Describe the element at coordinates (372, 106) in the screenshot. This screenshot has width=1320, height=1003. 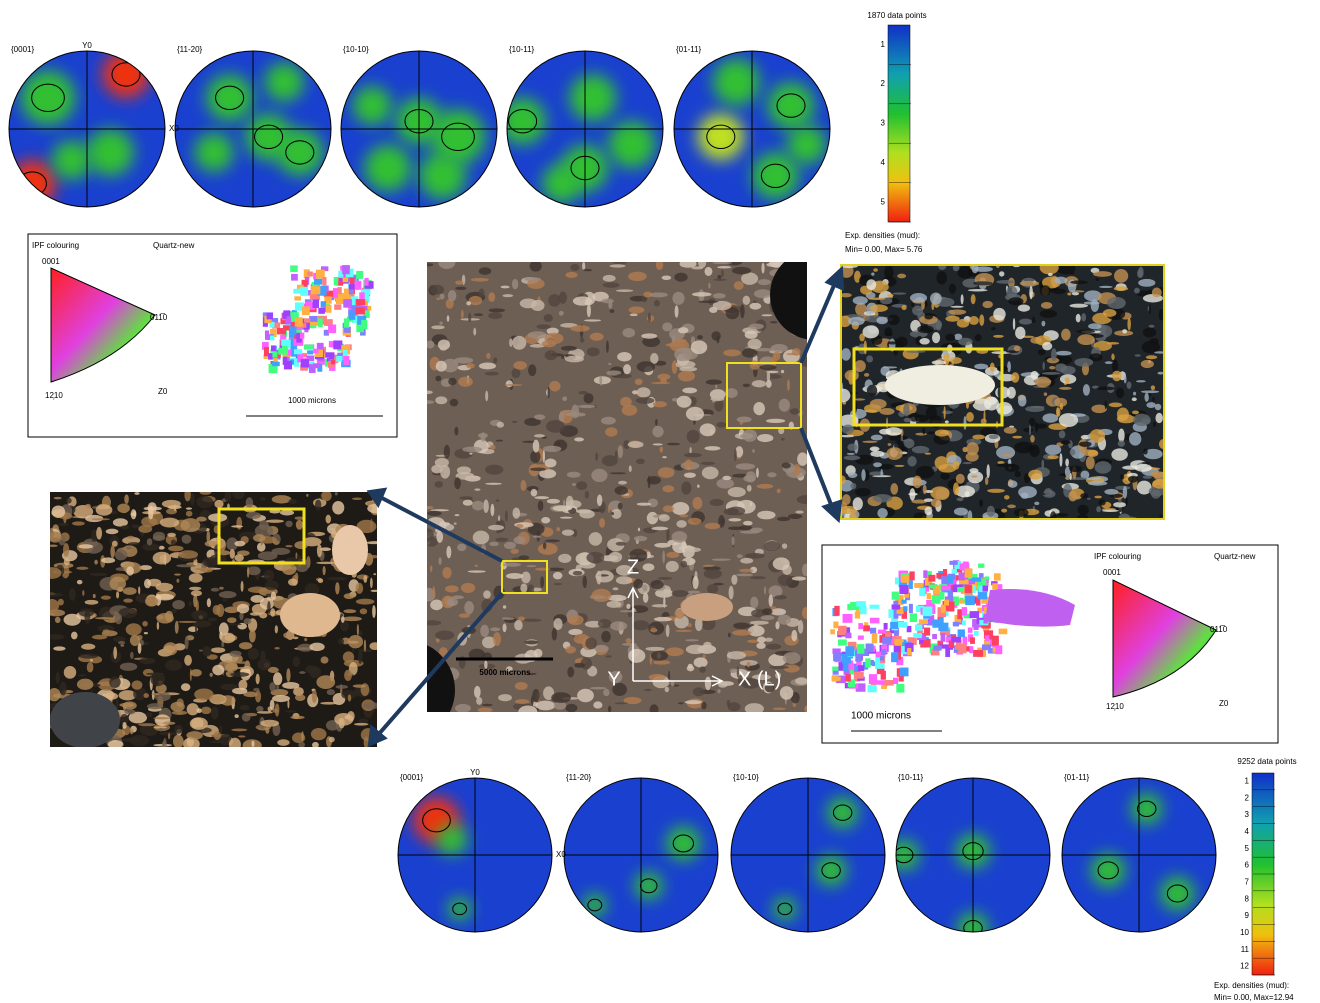
I see `density-blob` at that location.